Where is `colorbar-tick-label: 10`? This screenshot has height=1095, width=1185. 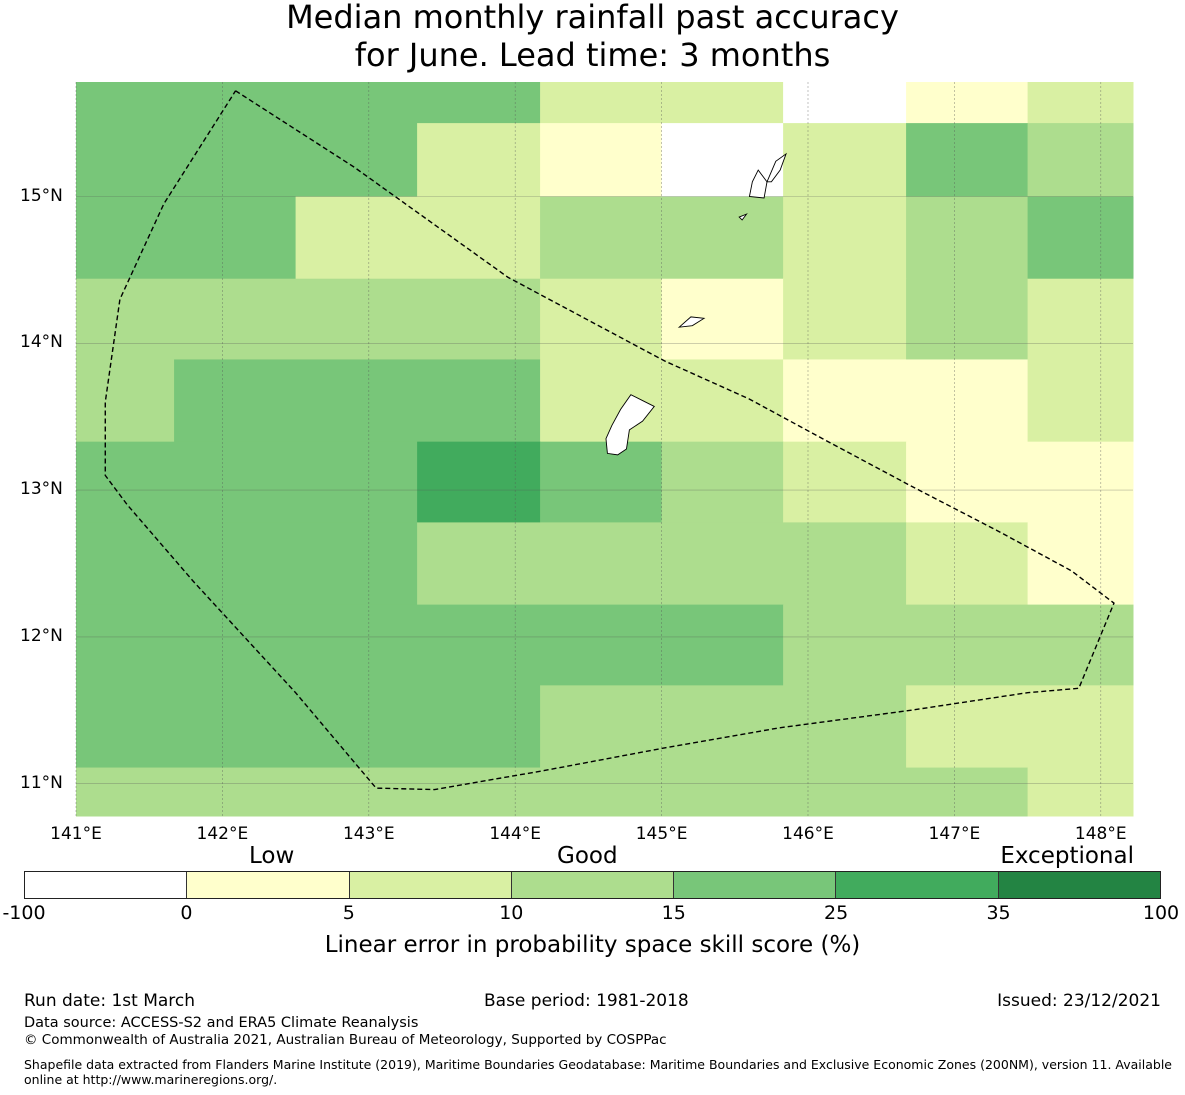
colorbar-tick-label: 10 is located at coordinates (511, 913).